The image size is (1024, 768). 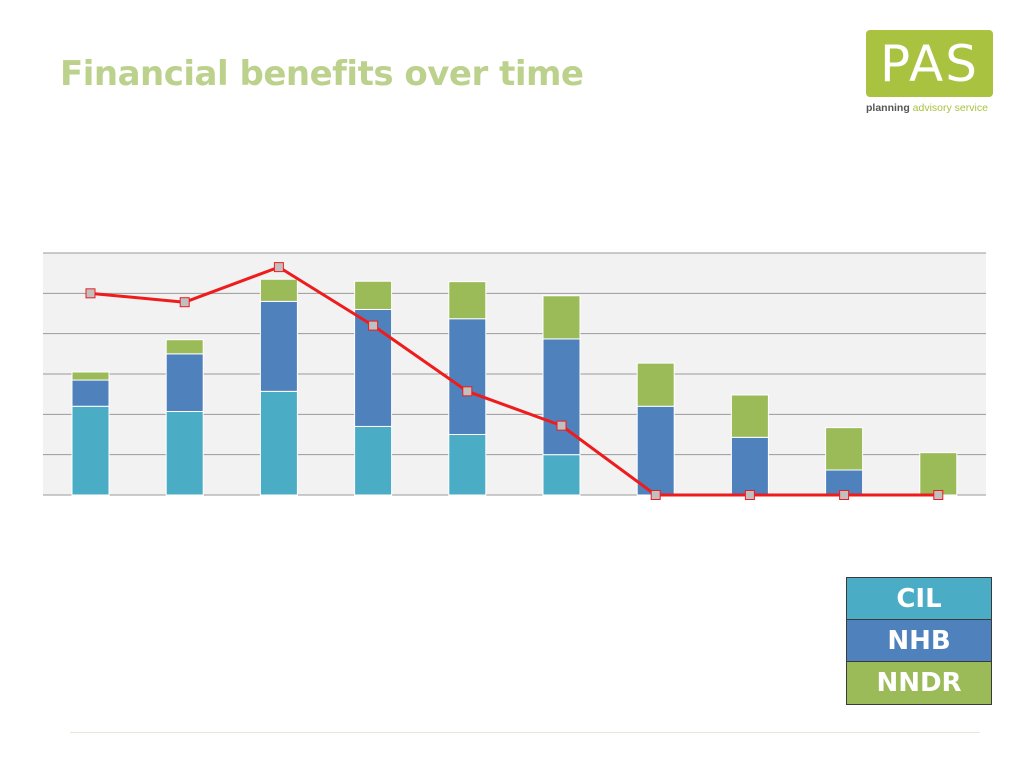 What do you see at coordinates (525, 732) in the screenshot?
I see `footer-divider` at bounding box center [525, 732].